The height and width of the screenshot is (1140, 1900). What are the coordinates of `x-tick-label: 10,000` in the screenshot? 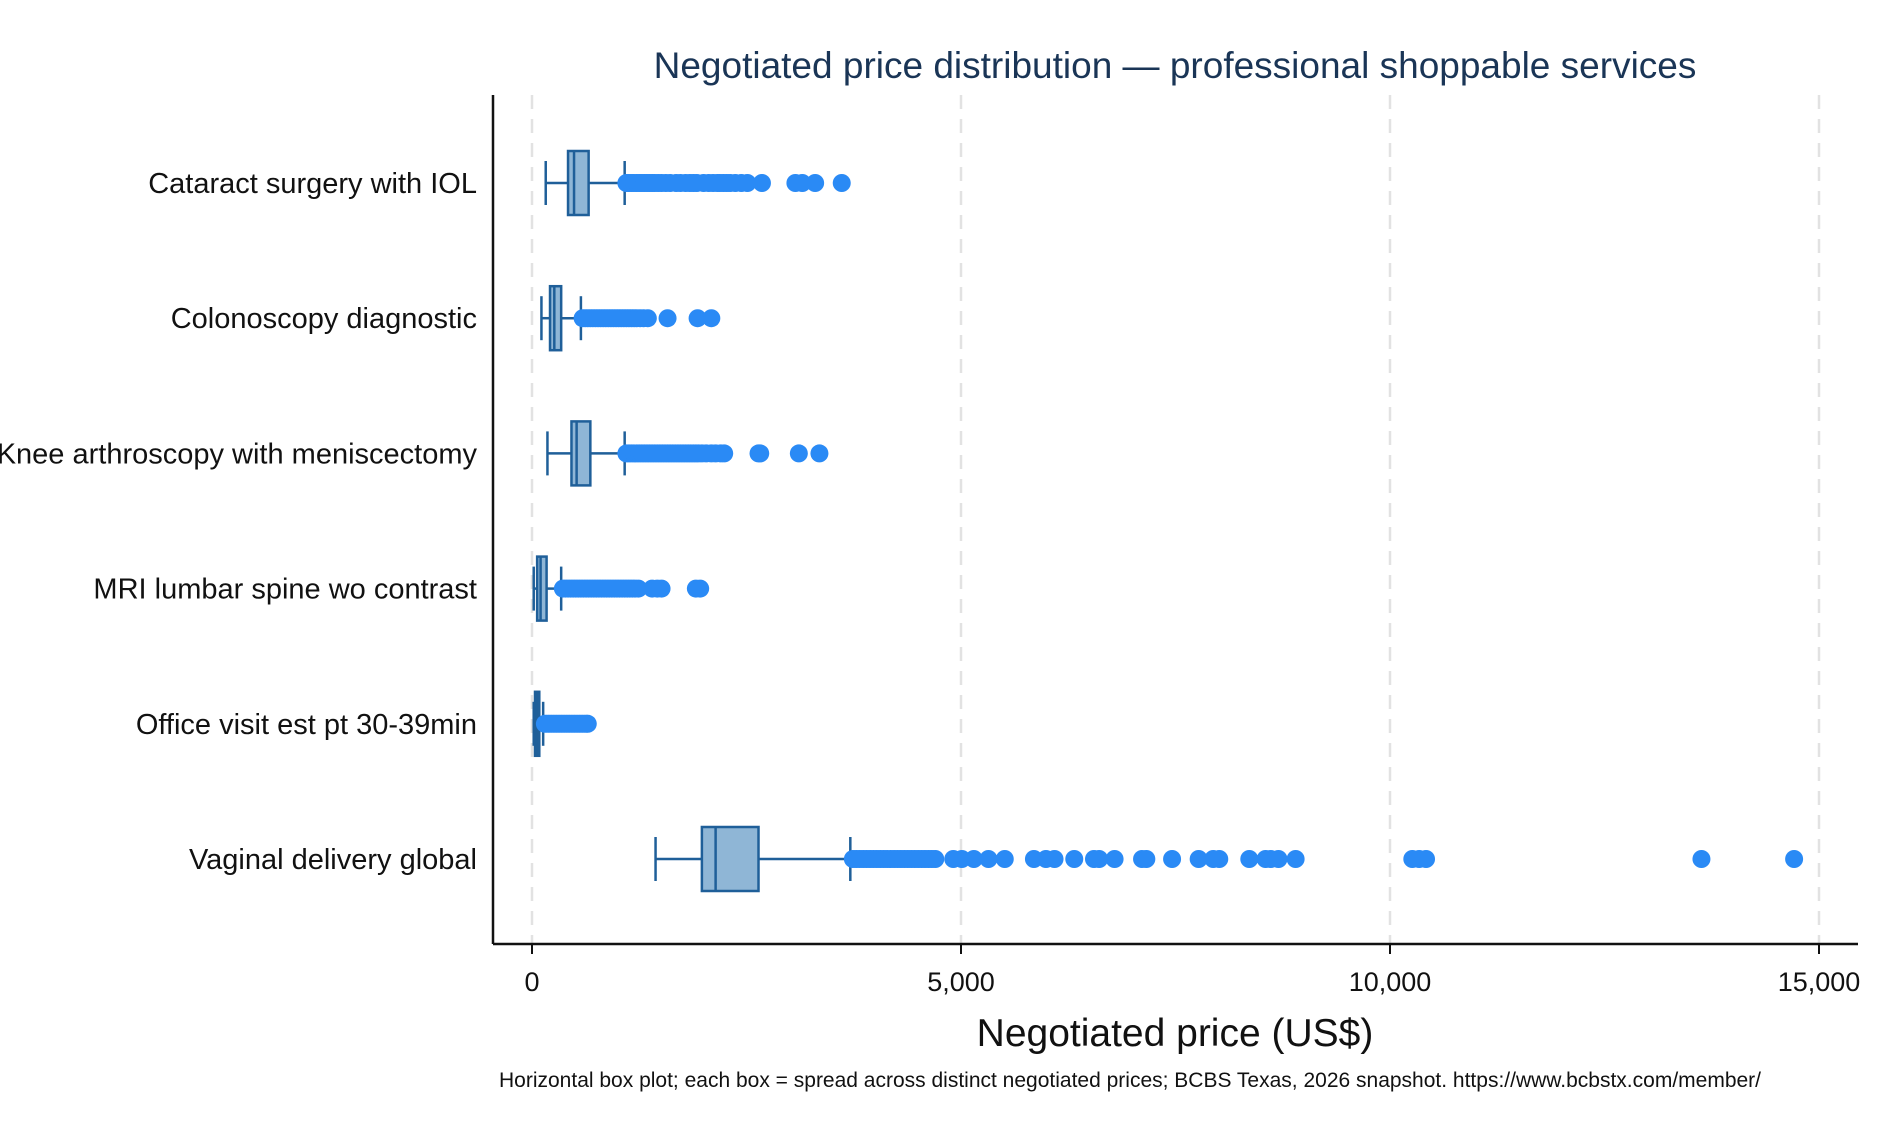 It's located at (1390, 982).